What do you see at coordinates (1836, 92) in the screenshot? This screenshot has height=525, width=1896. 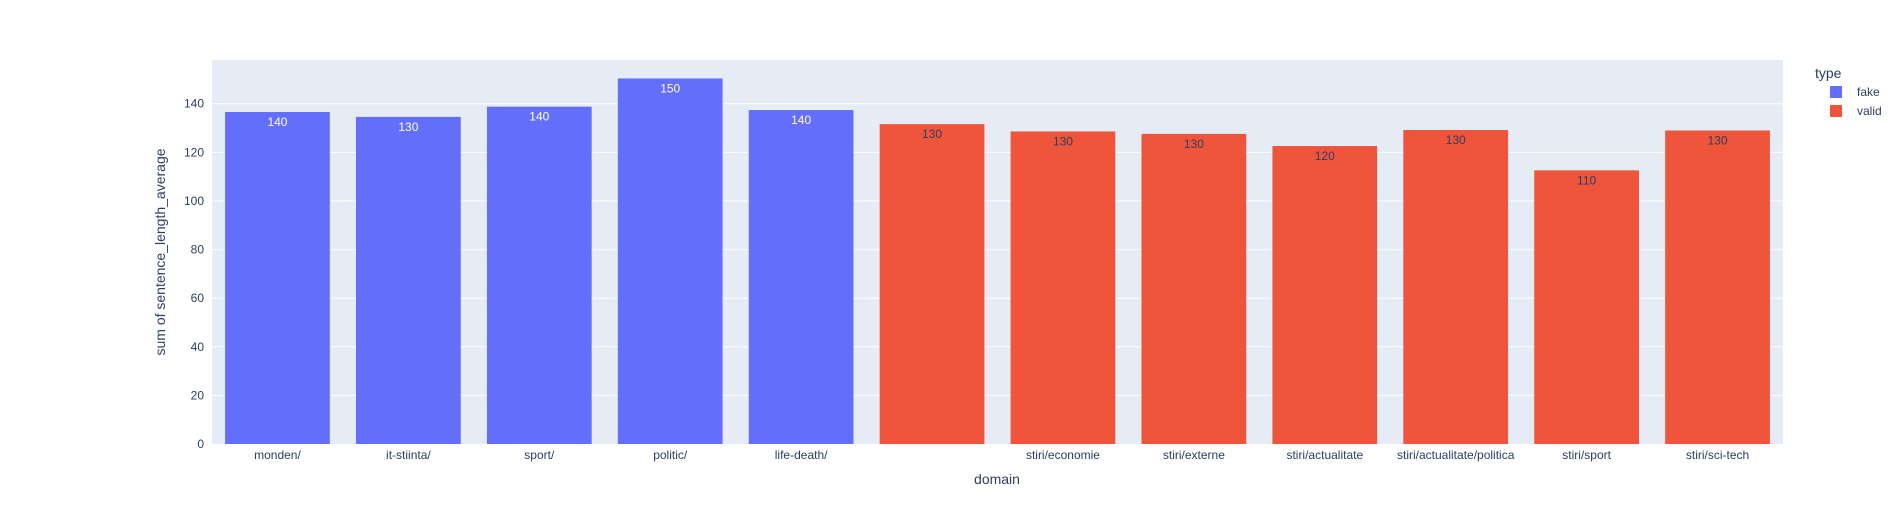 I see `legend-swatch-fake` at bounding box center [1836, 92].